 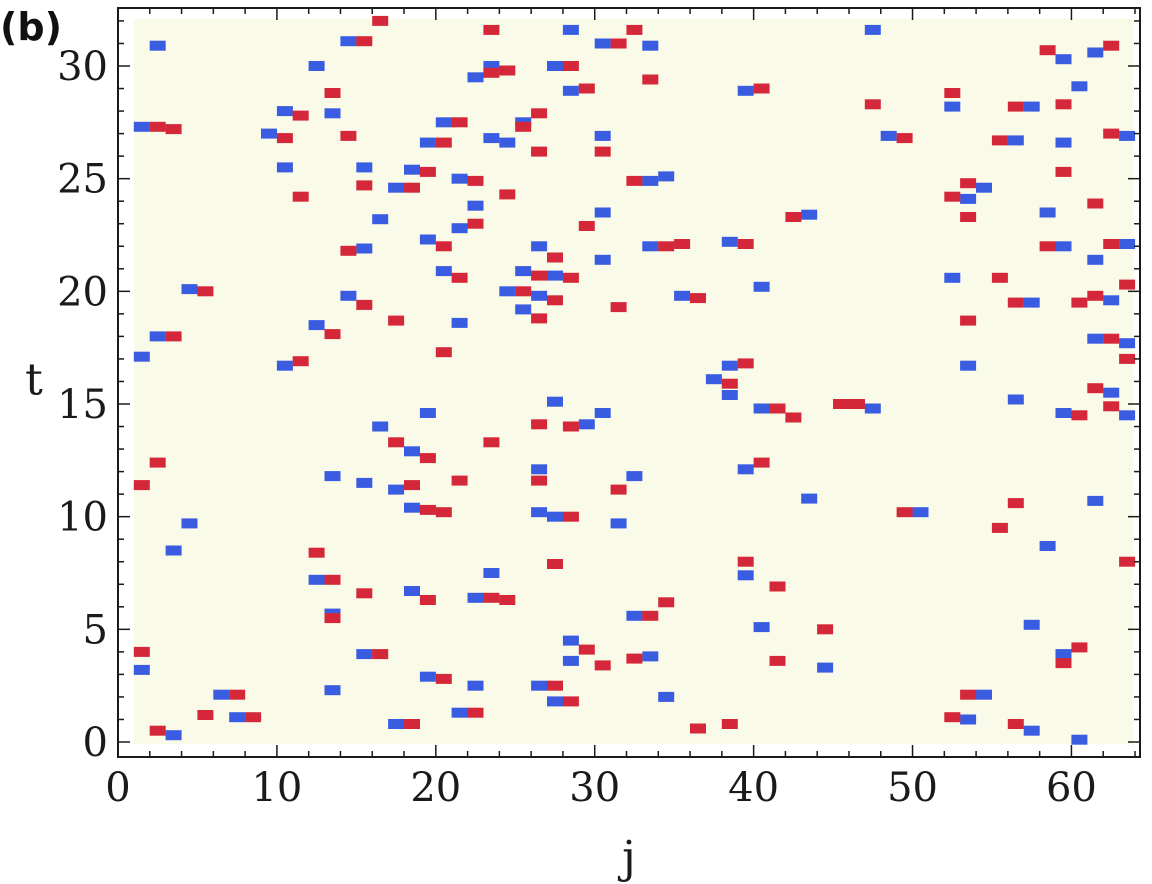 What do you see at coordinates (626, 857) in the screenshot?
I see `x-axis-label: j` at bounding box center [626, 857].